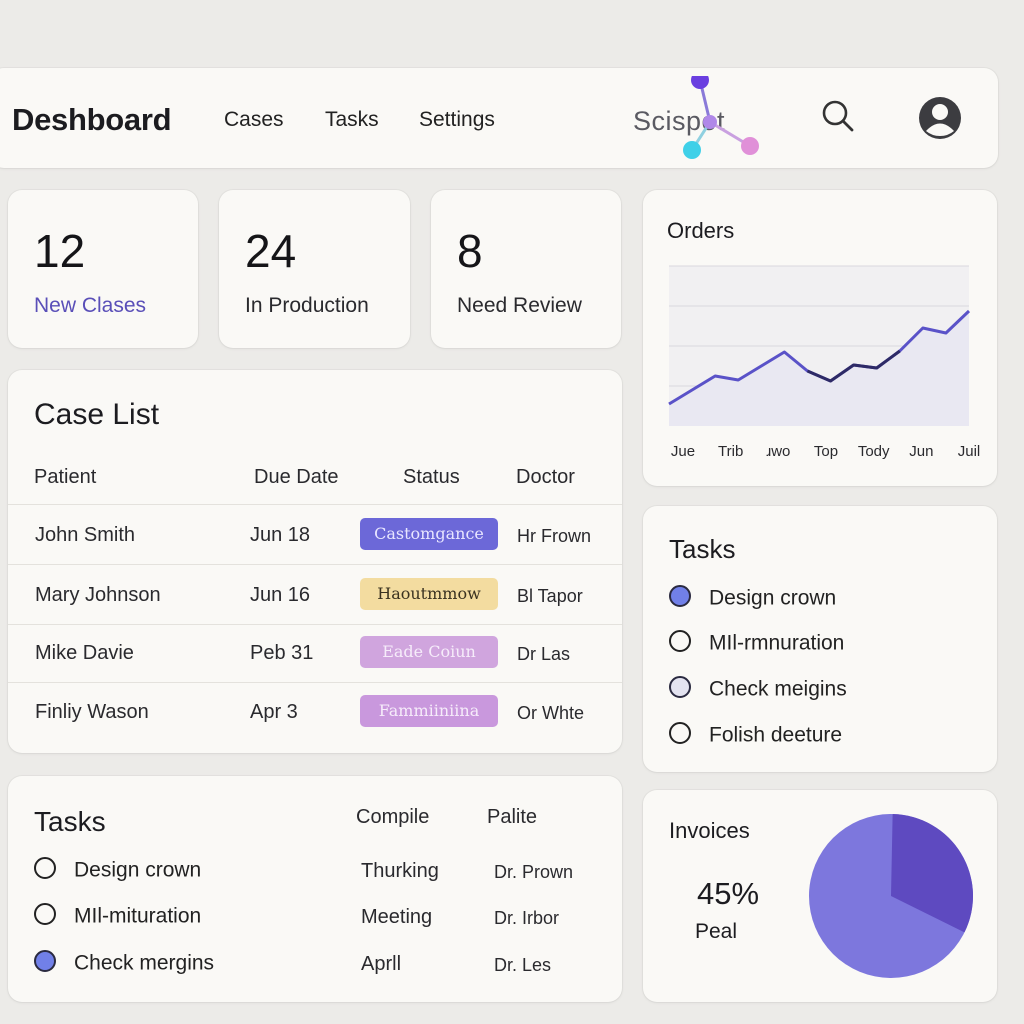  Describe the element at coordinates (527, 918) in the screenshot. I see `task-doctor: Dr. Irbor` at that location.